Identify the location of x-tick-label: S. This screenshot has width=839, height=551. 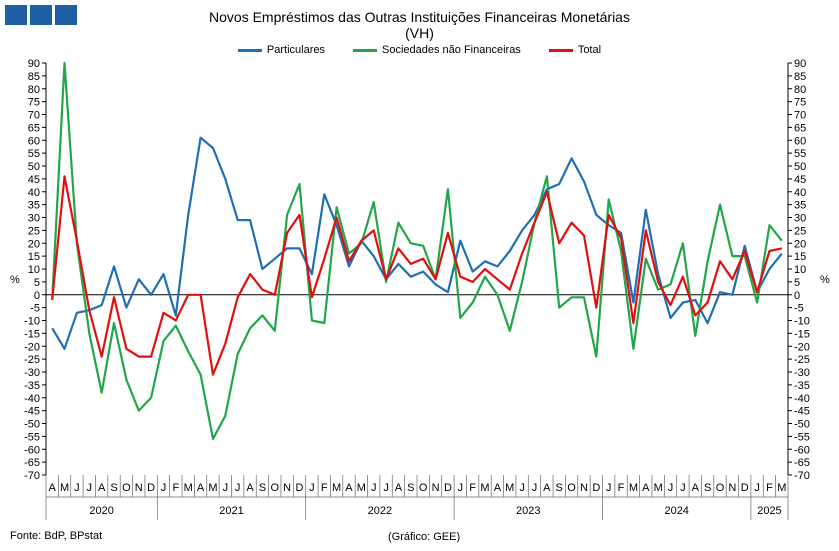
(559, 488).